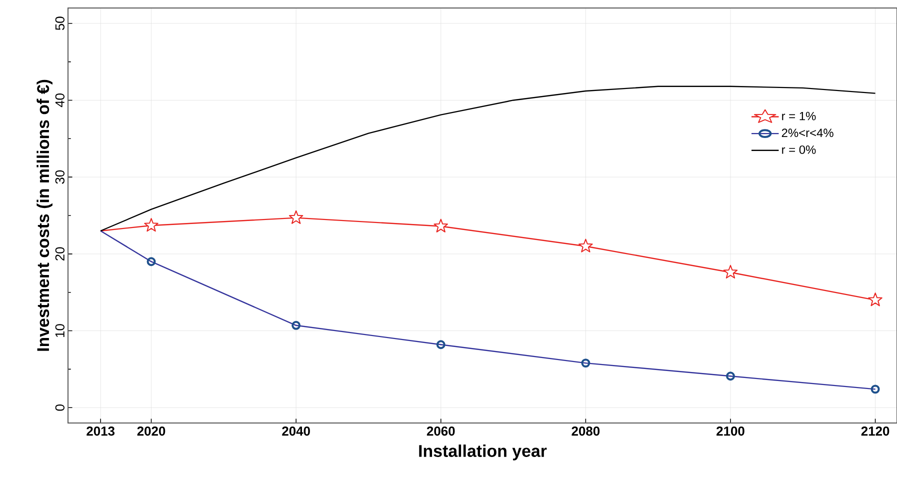  What do you see at coordinates (799, 116) in the screenshot?
I see `legend-label: r = 1%` at bounding box center [799, 116].